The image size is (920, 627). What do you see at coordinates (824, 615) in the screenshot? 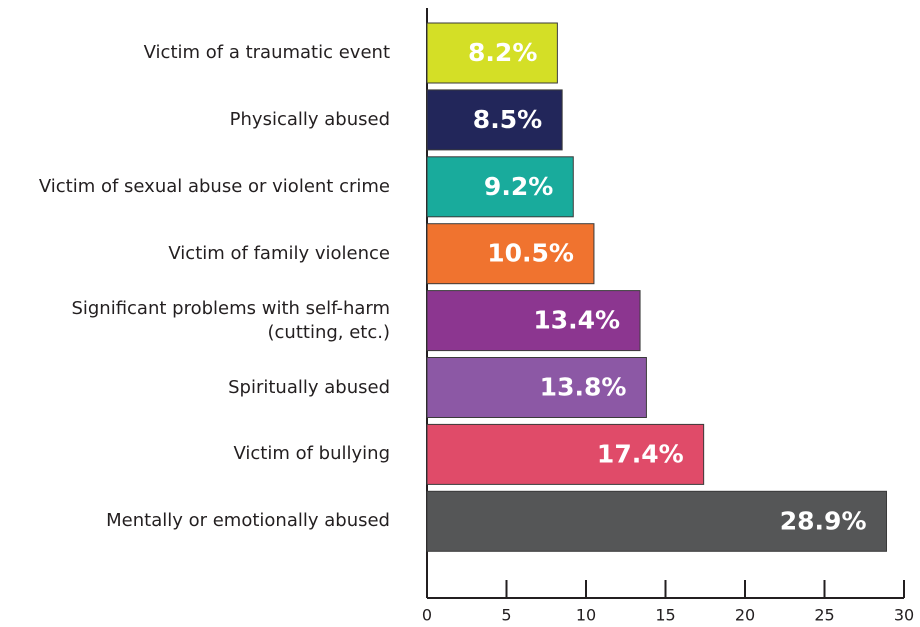
I see `x-tick-label: 25` at bounding box center [824, 615].